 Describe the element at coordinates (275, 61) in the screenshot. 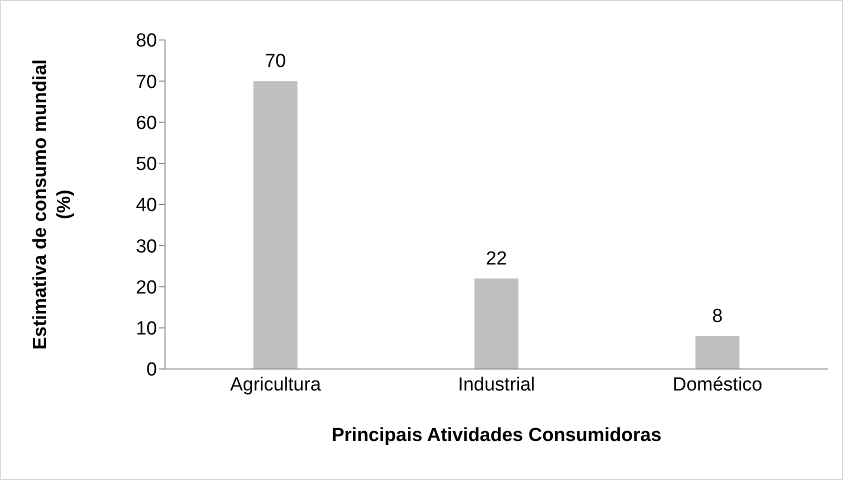

I see `data-label: 70` at that location.